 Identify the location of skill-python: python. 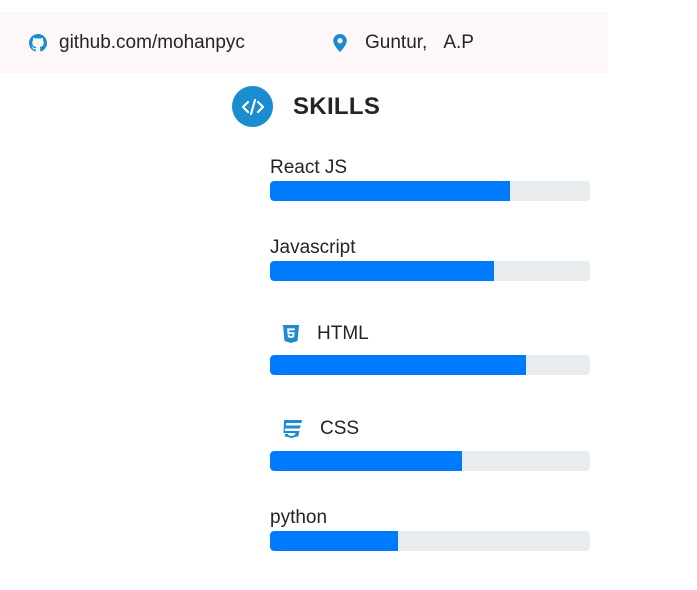
(430, 518).